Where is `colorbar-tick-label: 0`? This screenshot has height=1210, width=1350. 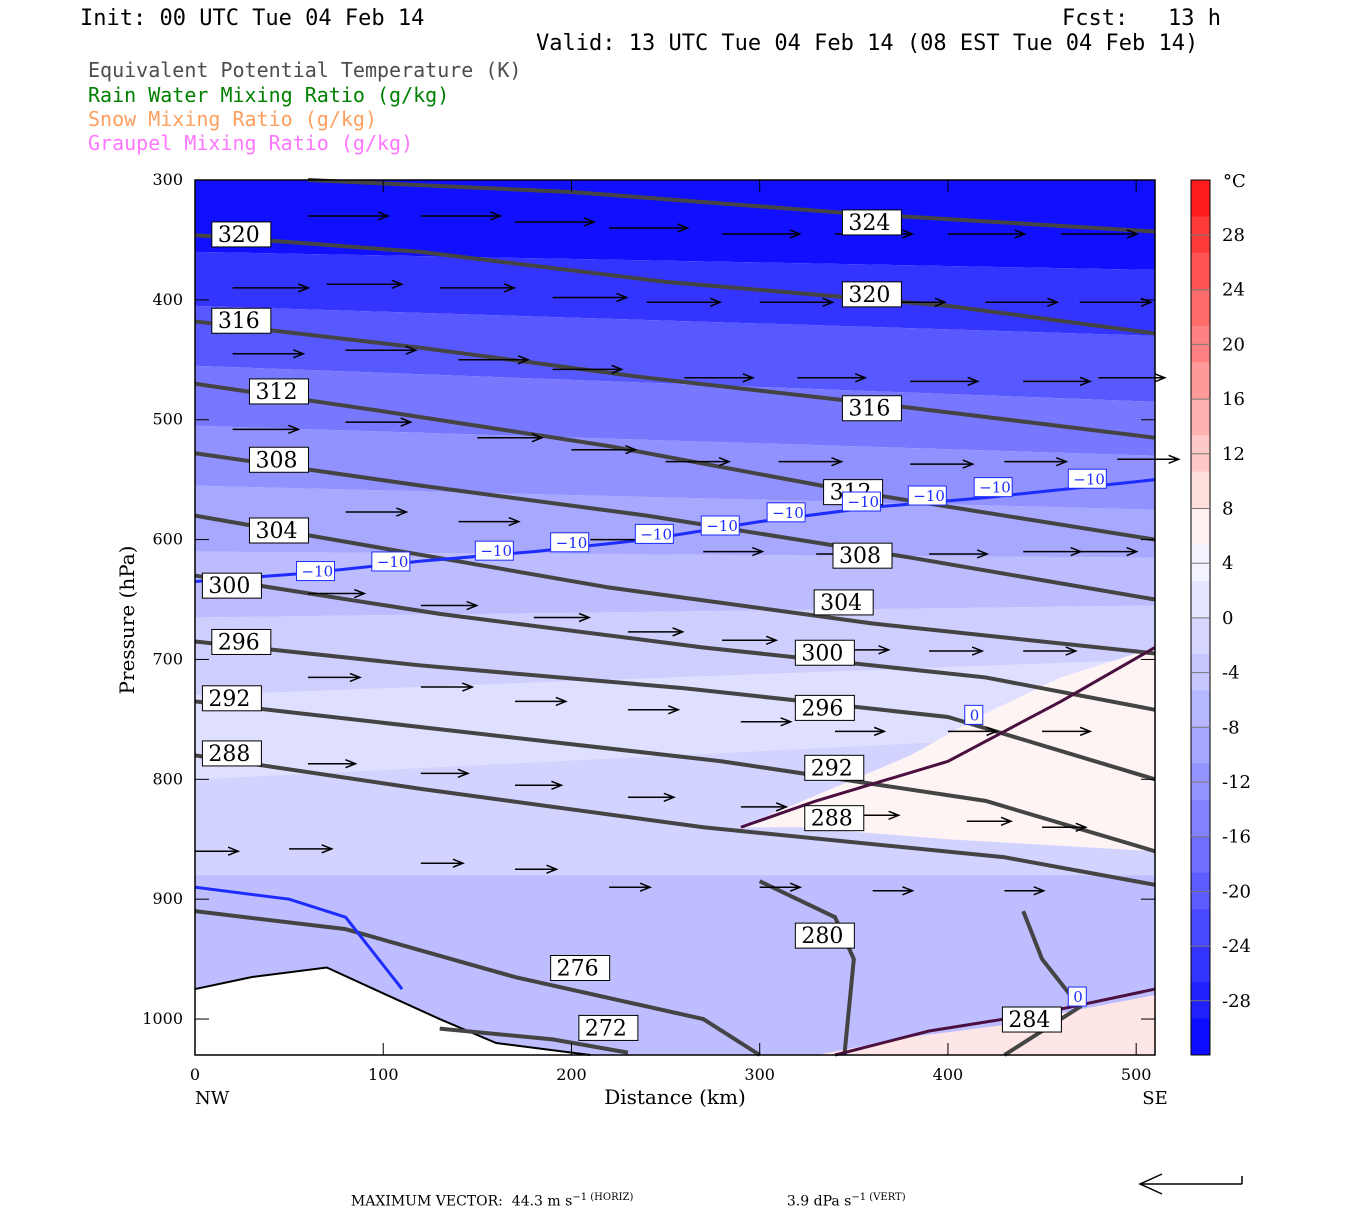 colorbar-tick-label: 0 is located at coordinates (1227, 618).